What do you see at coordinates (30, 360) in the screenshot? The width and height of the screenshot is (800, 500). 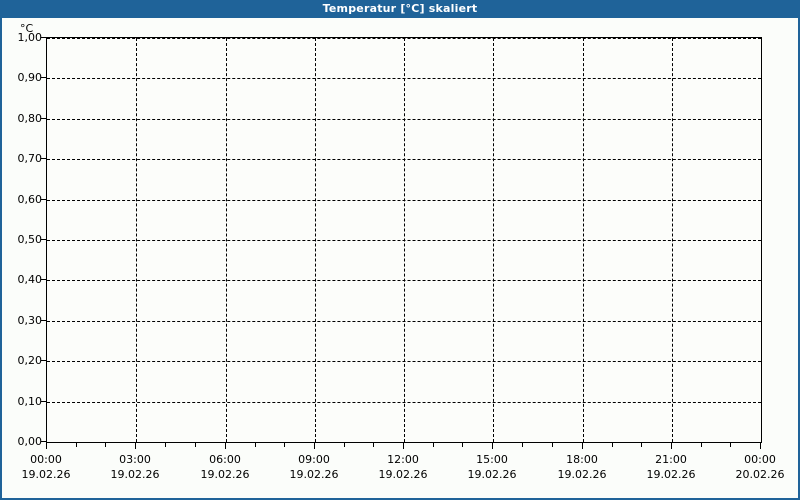 I see `y-axis-tick-label: 0,20` at bounding box center [30, 360].